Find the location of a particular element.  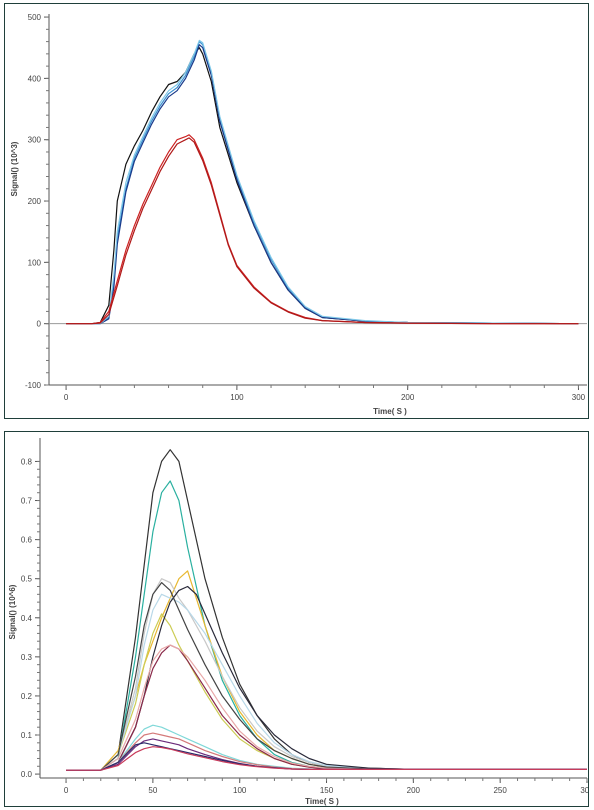

bottom-y-tick-label: 0.4 is located at coordinates (27, 618).